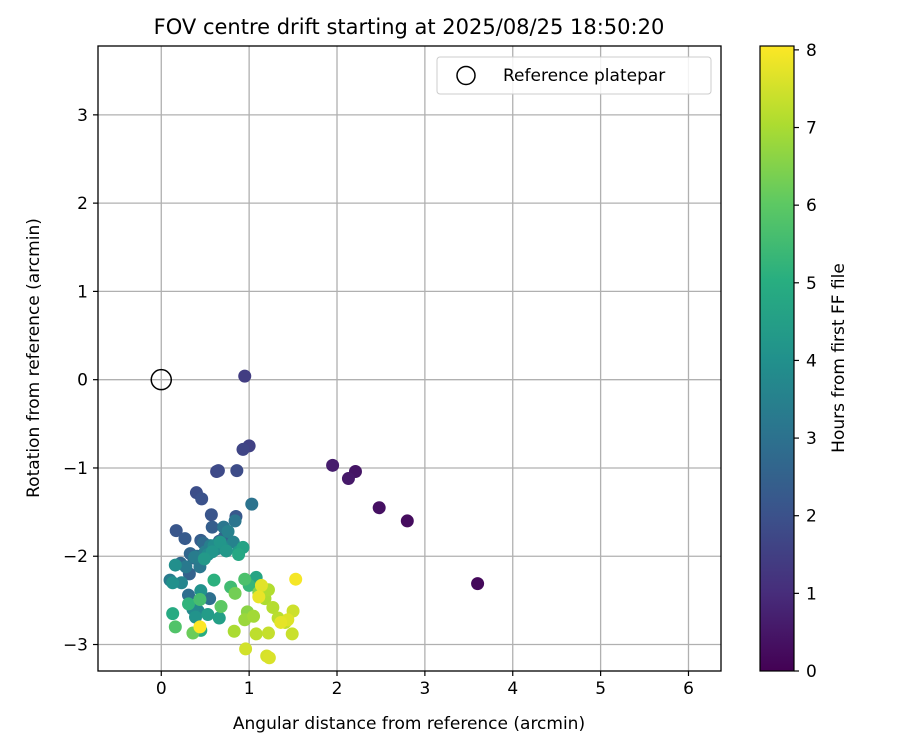 The width and height of the screenshot is (900, 750). Describe the element at coordinates (34, 358) in the screenshot. I see `y-axis-label: Rotation from reference (arcmin)` at that location.